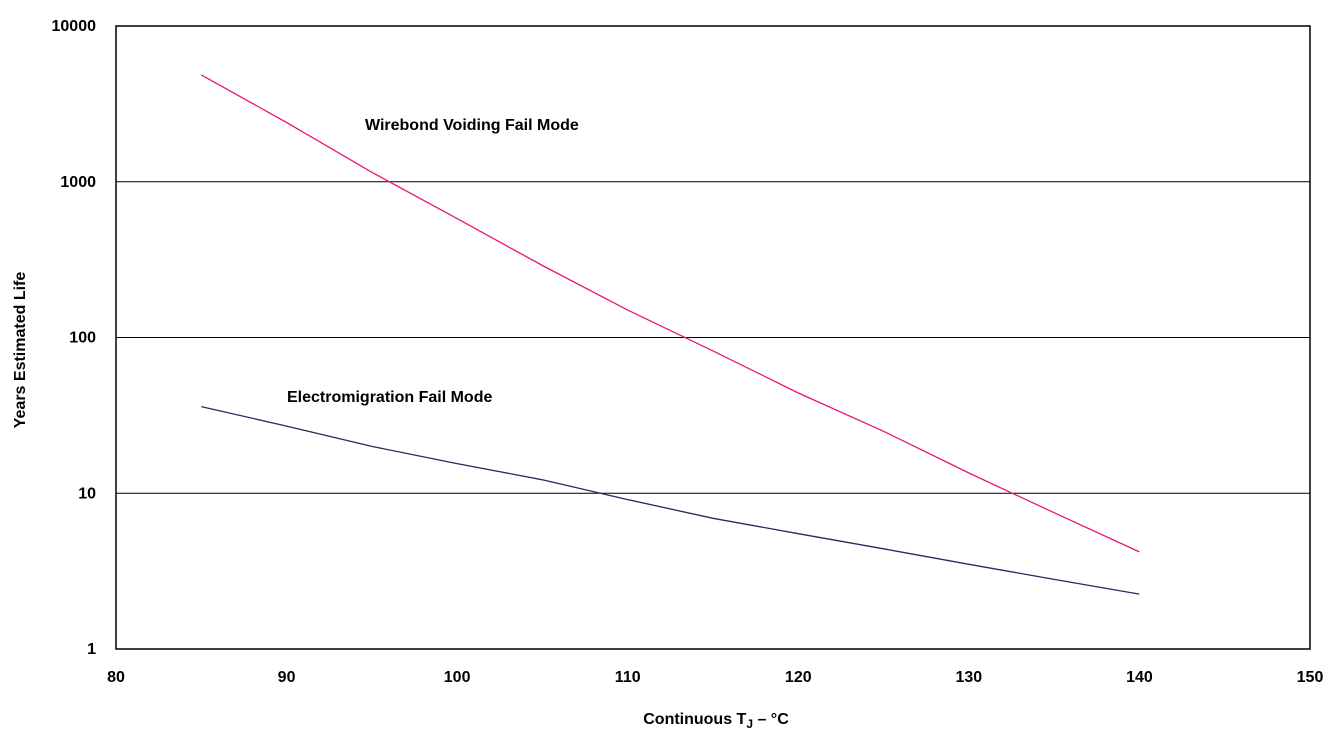 This screenshot has height=732, width=1332. What do you see at coordinates (798, 677) in the screenshot?
I see `x-tick-label: 120` at bounding box center [798, 677].